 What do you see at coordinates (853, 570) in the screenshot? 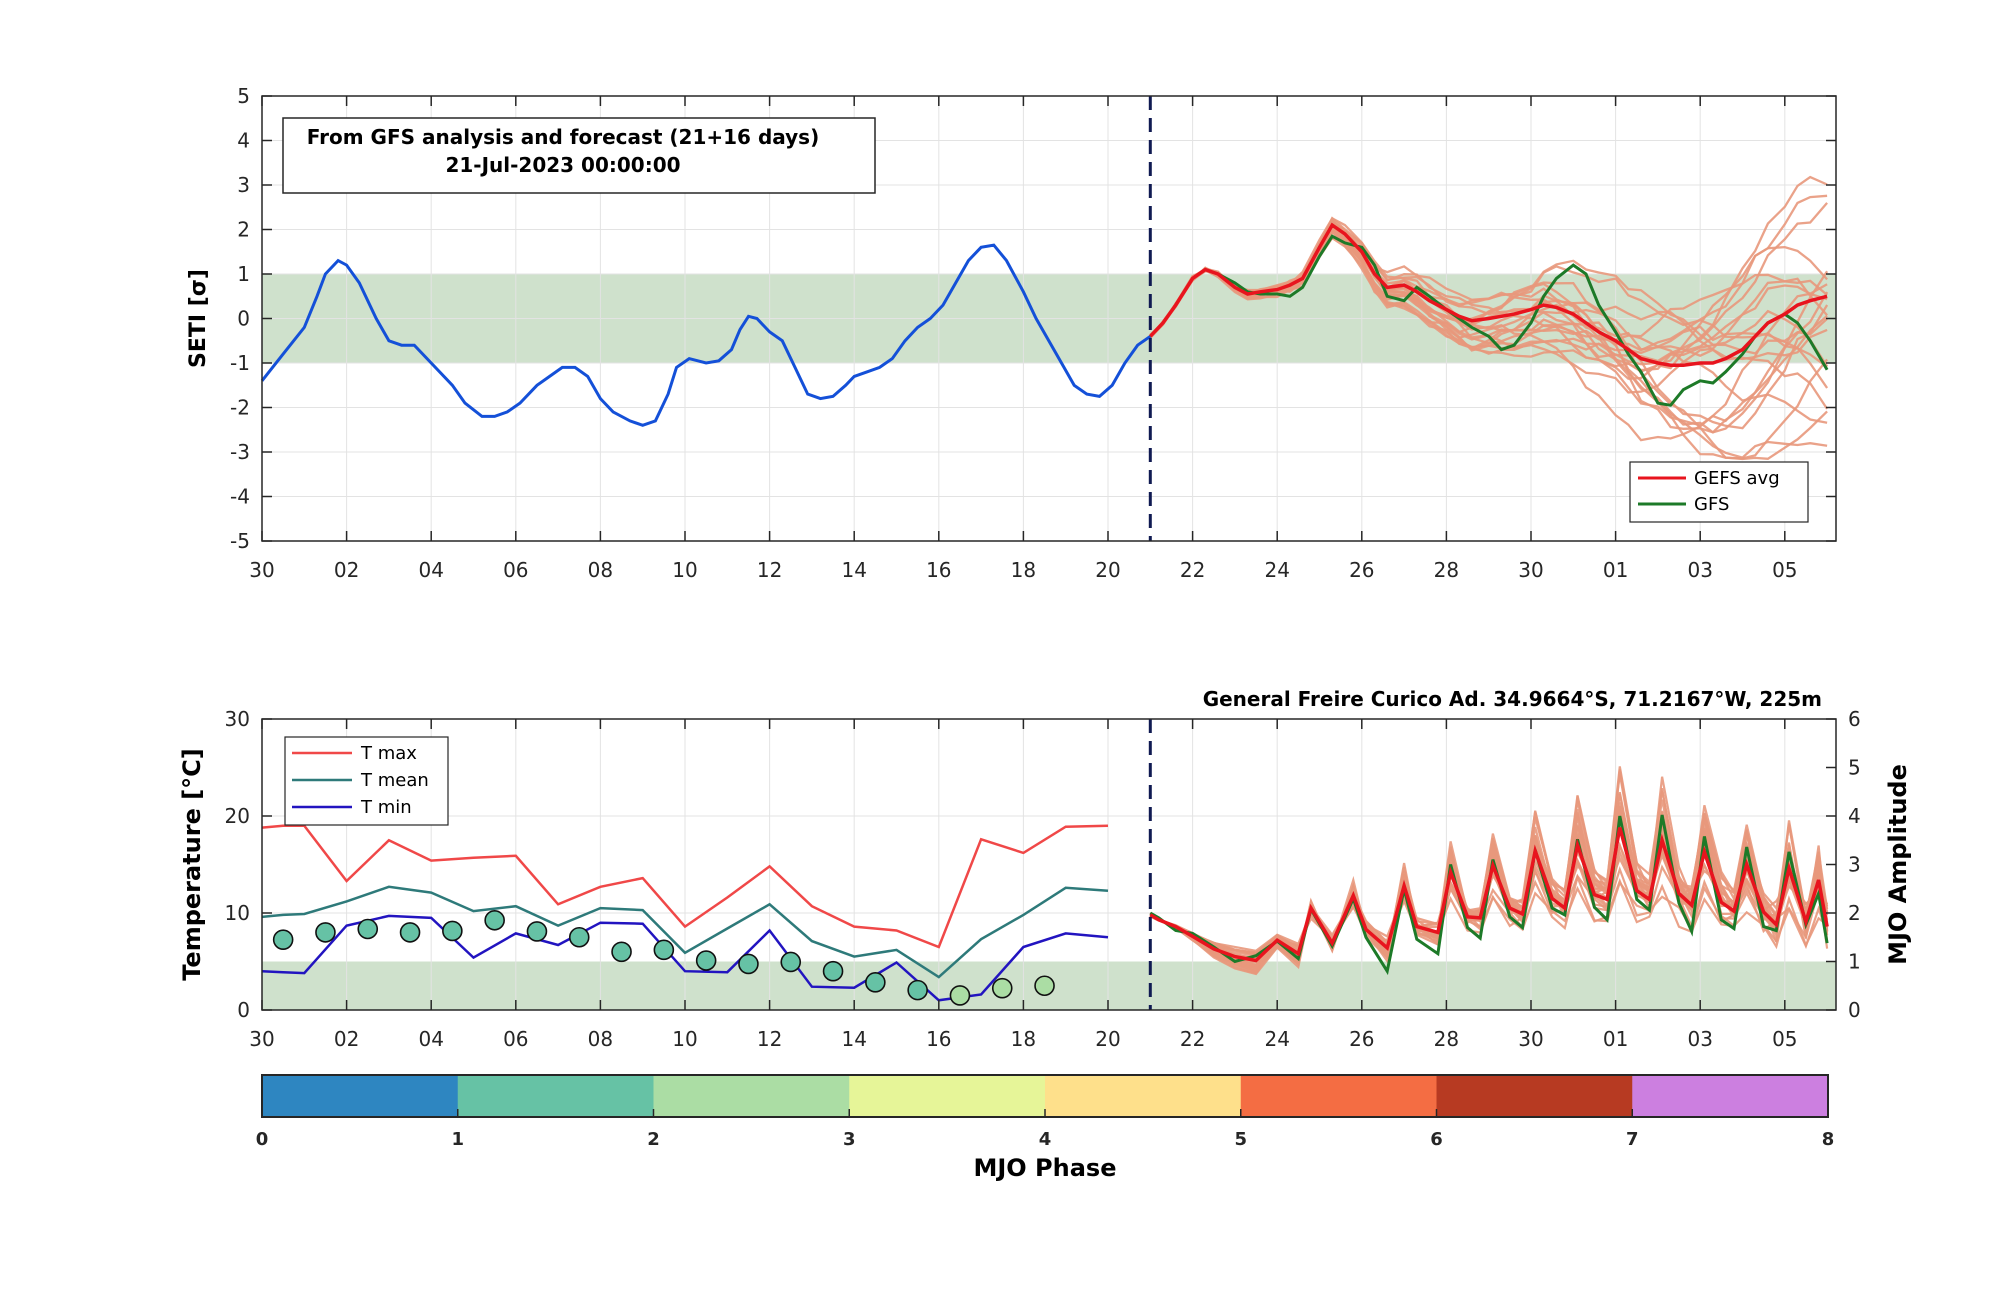
I see `seti-x-tick-label: 14` at bounding box center [853, 570].